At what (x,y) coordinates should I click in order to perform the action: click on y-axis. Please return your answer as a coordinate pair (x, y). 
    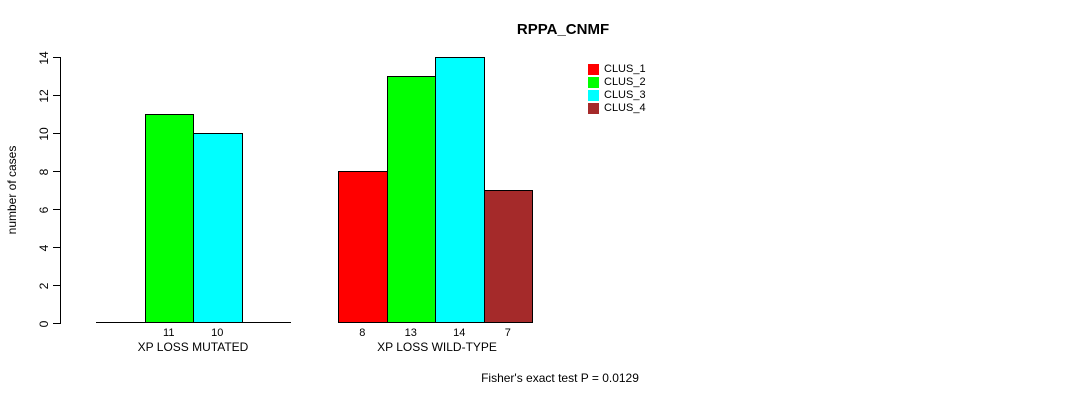
    Looking at the image, I should click on (60, 190).